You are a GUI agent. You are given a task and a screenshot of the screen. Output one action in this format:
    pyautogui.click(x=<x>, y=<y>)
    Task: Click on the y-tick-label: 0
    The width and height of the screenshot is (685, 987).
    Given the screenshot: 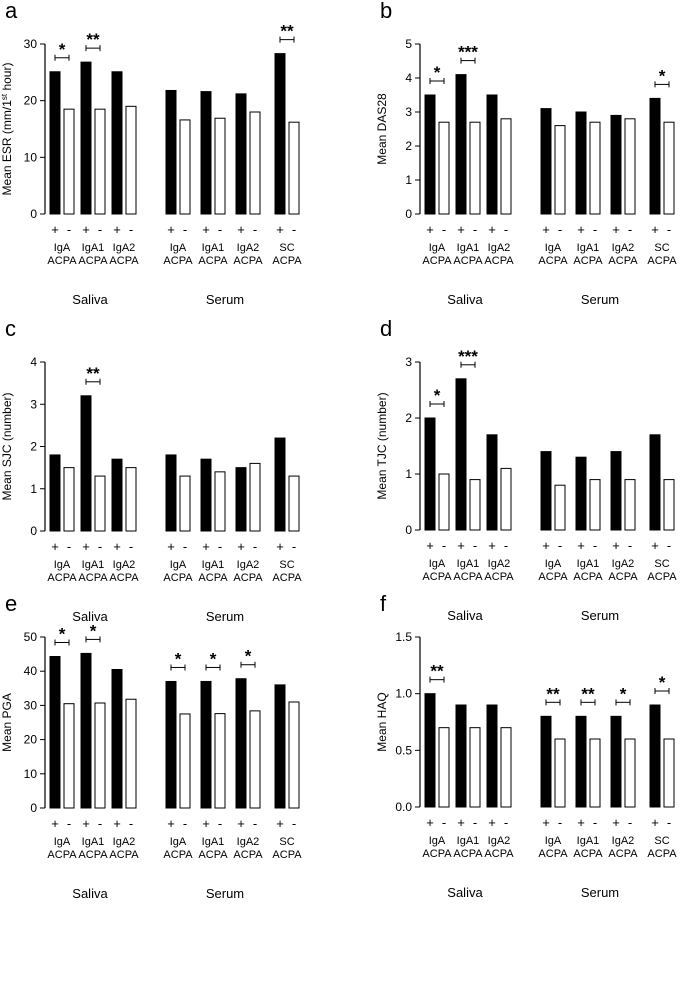 What is the action you would take?
    pyautogui.click(x=33, y=531)
    